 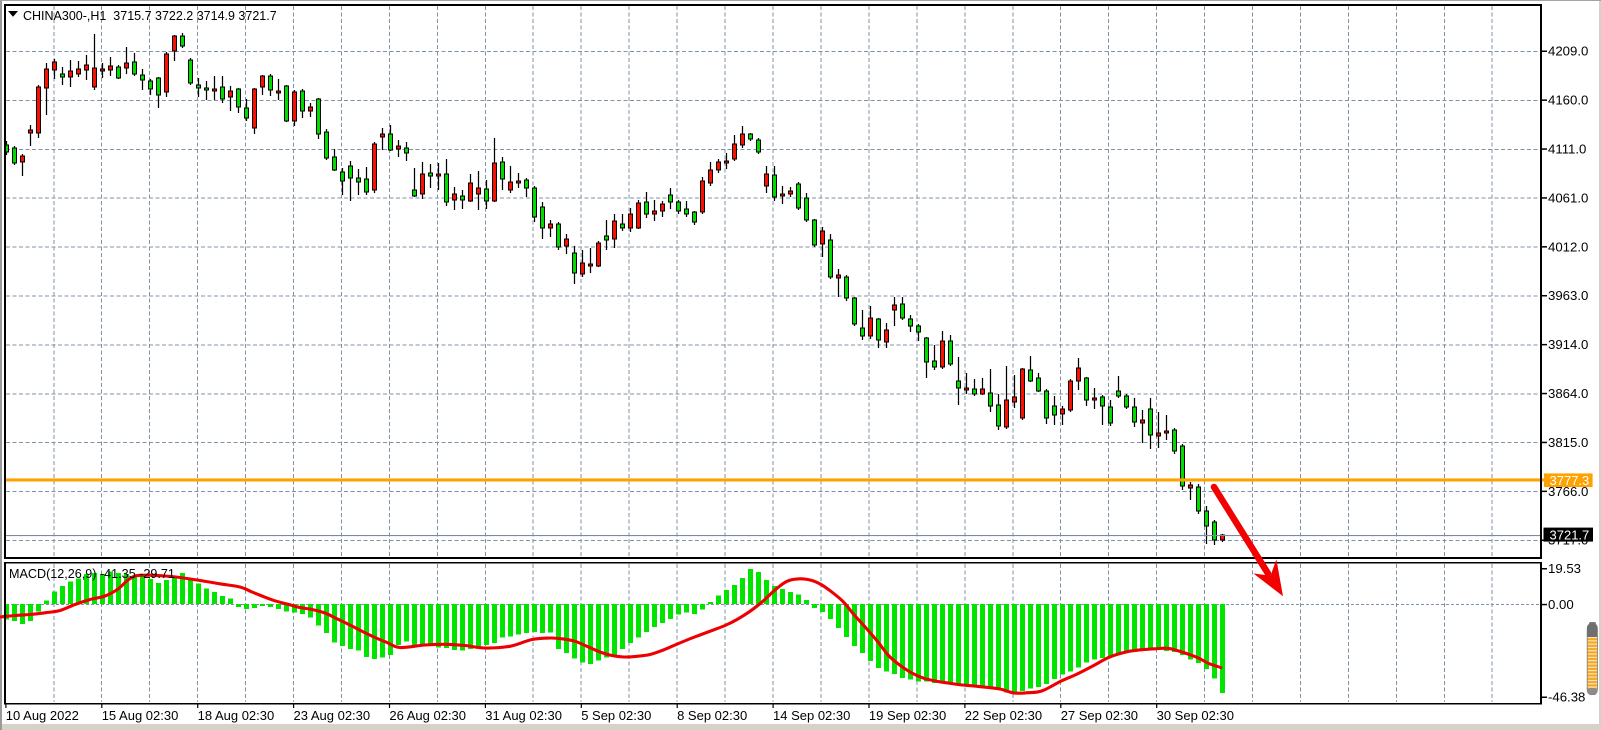 What do you see at coordinates (1568, 442) in the screenshot?
I see `svg-text: 3815.0` at bounding box center [1568, 442].